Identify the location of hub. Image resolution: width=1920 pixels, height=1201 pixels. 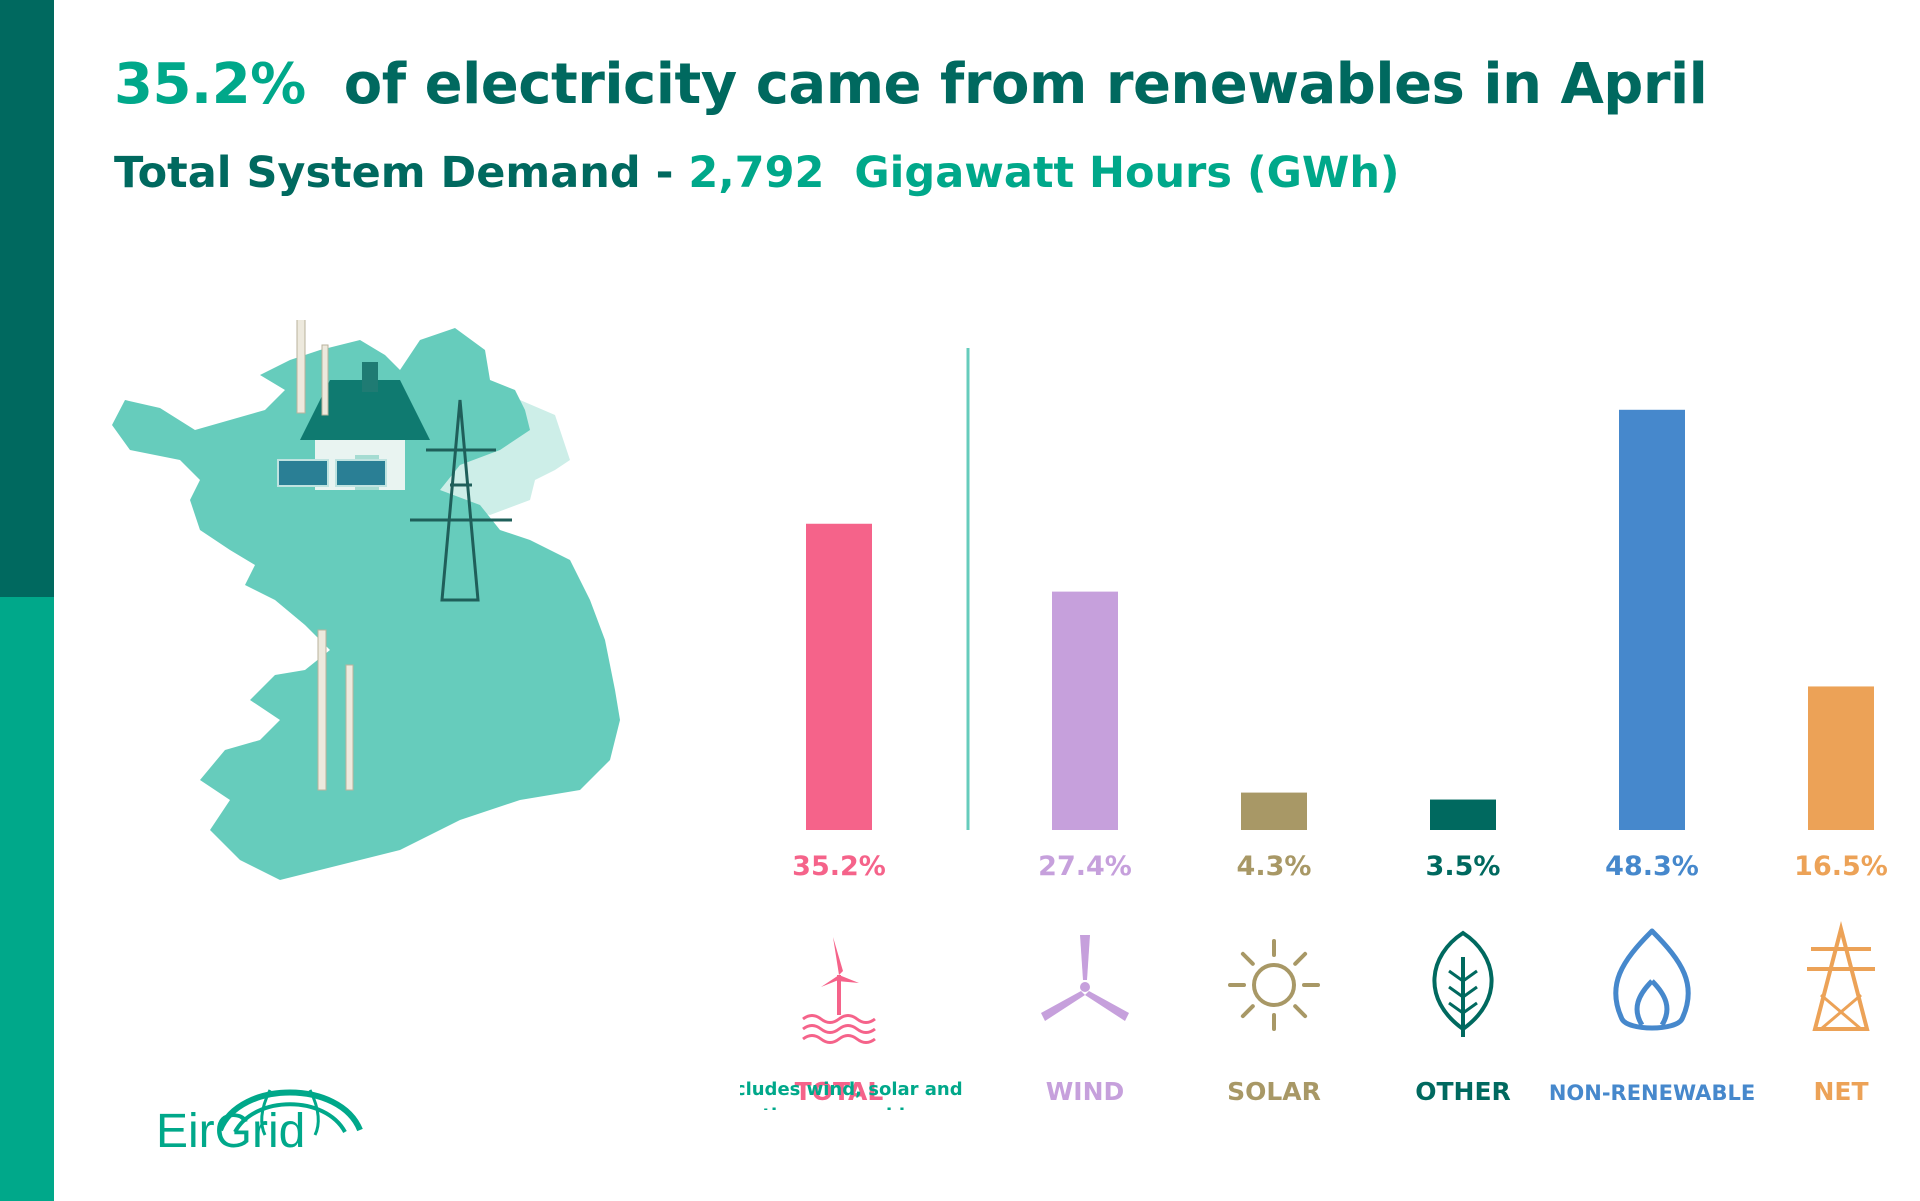
(1085, 987).